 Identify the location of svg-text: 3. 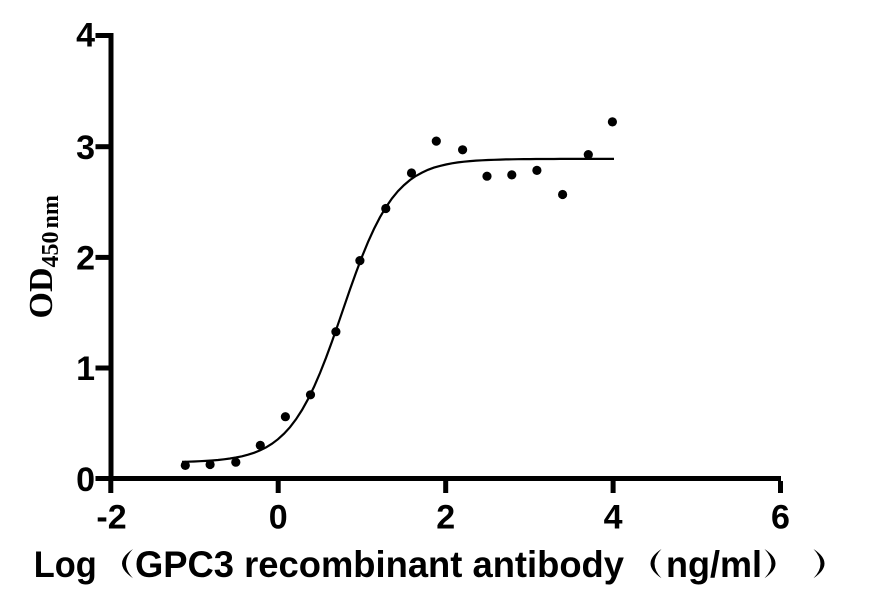
(85, 148).